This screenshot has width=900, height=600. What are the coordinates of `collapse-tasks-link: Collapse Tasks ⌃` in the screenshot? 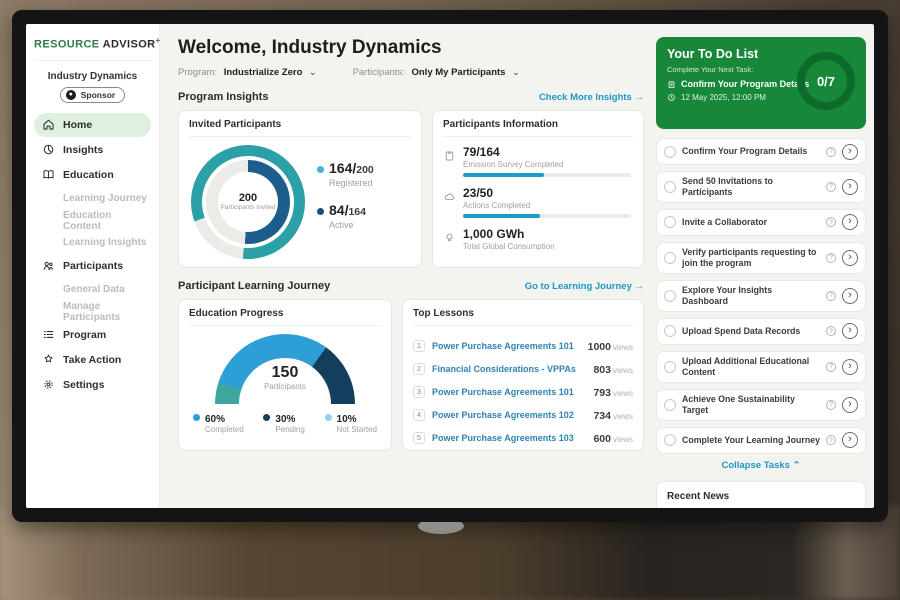 It's located at (761, 465).